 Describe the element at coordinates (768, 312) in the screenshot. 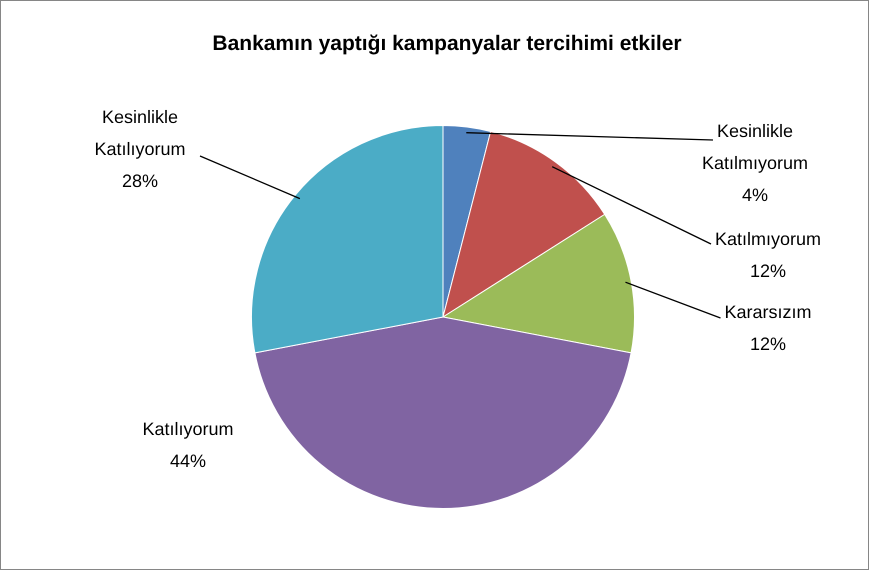

I see `slice-label: Kararsızım` at that location.